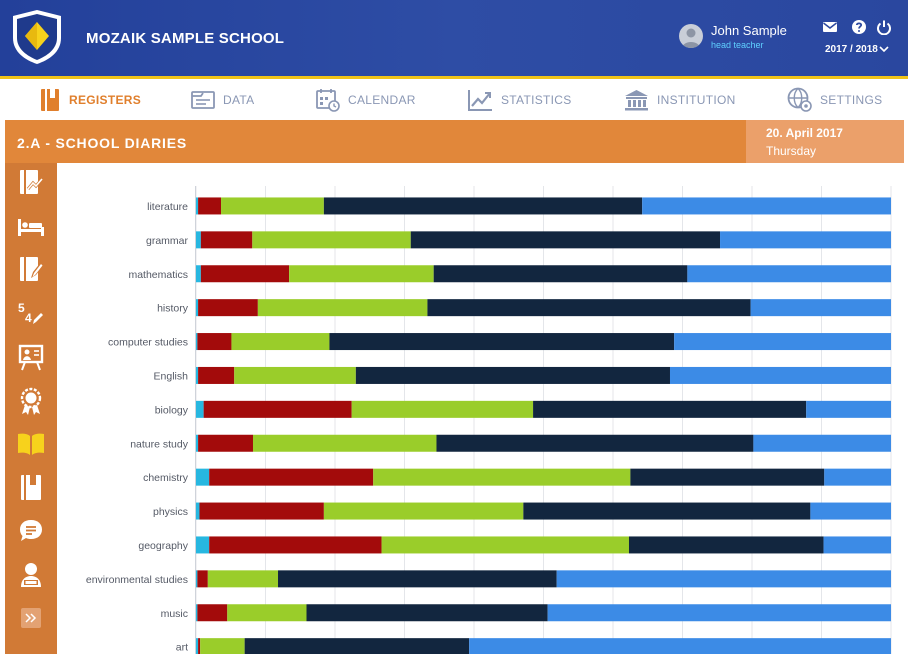 This screenshot has height=654, width=908. What do you see at coordinates (749, 30) in the screenshot?
I see `user-name: John Sample` at bounding box center [749, 30].